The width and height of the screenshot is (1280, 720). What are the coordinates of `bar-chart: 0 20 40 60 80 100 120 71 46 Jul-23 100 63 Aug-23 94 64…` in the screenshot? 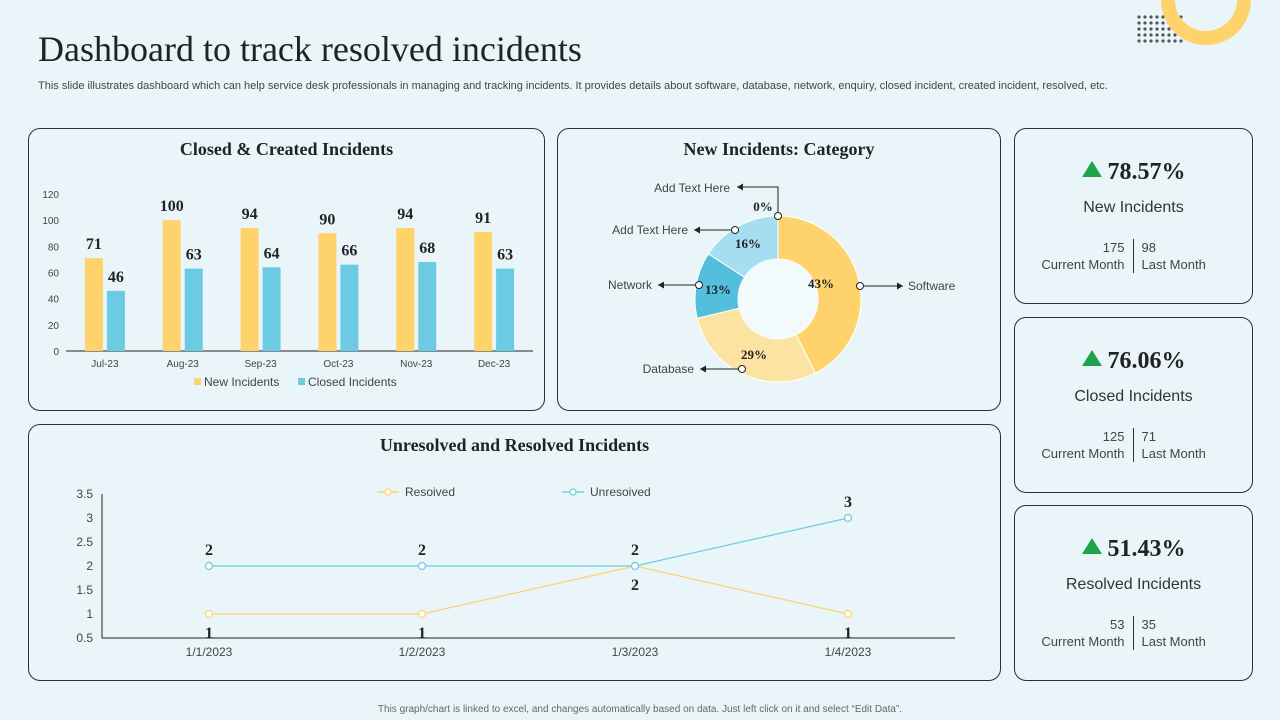 It's located at (287, 289).